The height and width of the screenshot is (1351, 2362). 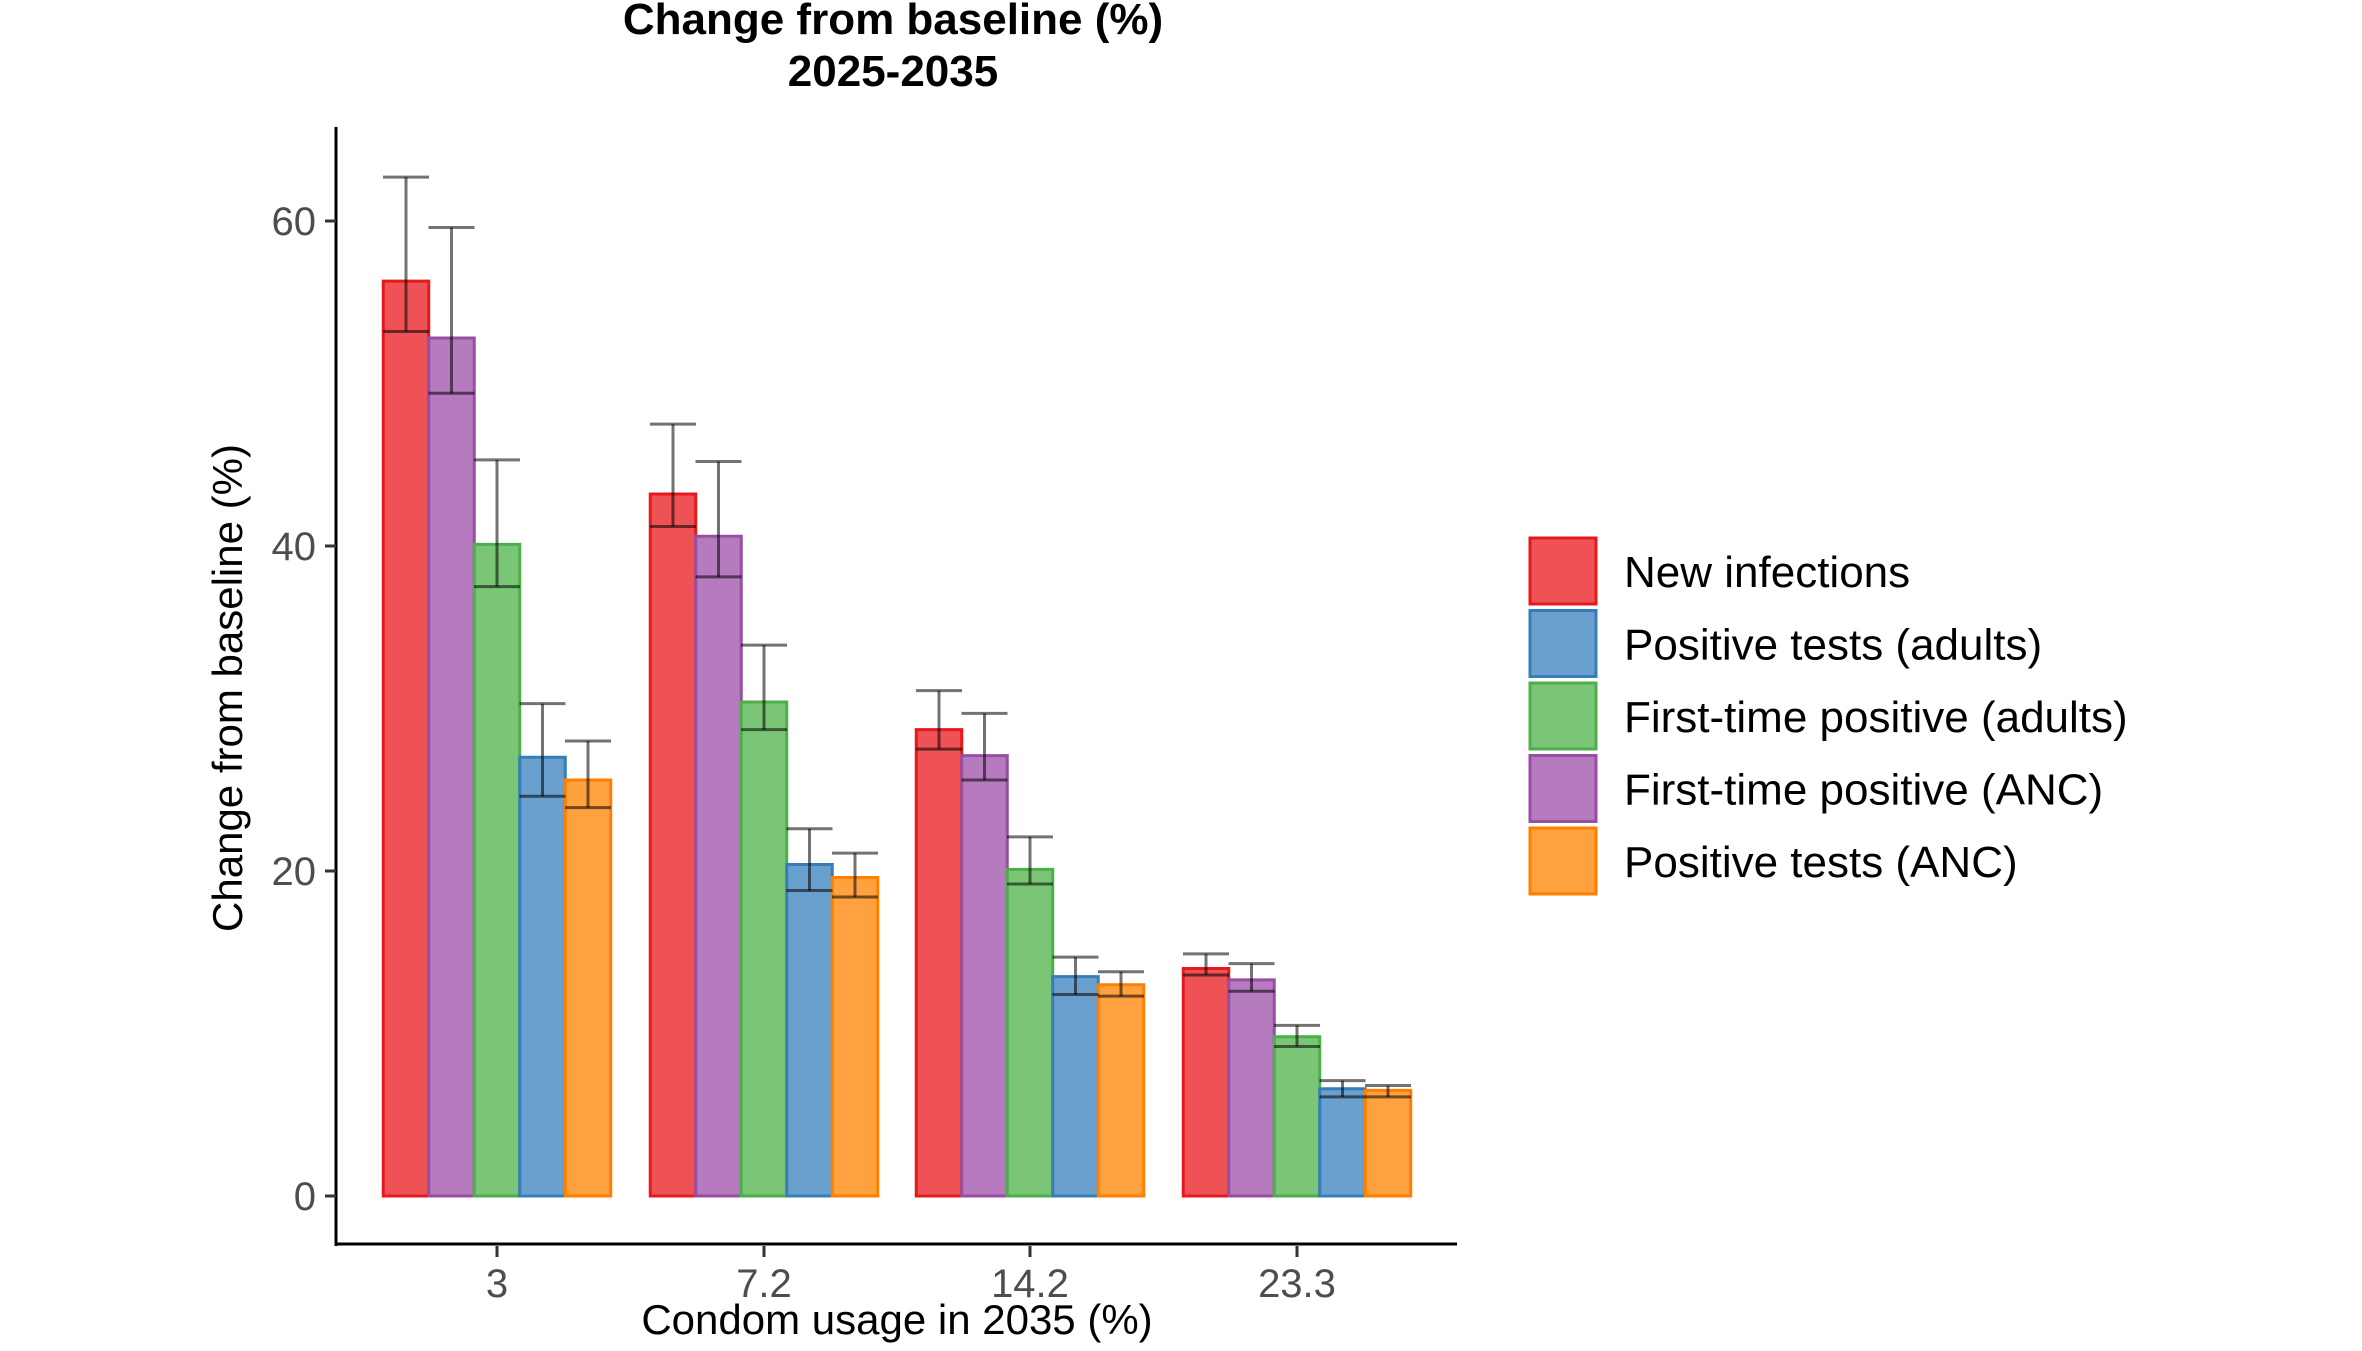 I want to click on legend-item: Positive tests (ANC), so click(x=1773, y=861).